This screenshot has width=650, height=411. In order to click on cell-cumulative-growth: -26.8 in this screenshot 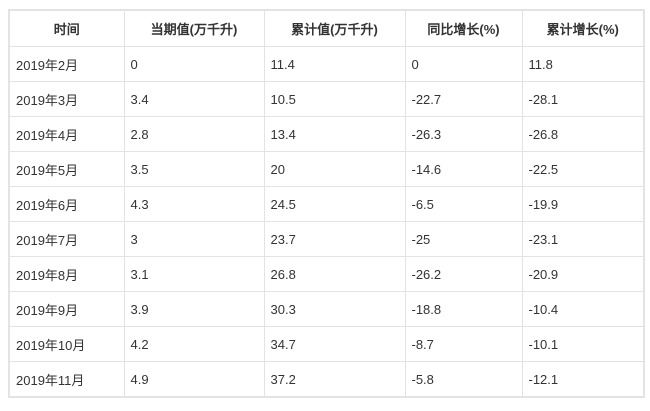, I will do `click(583, 134)`.